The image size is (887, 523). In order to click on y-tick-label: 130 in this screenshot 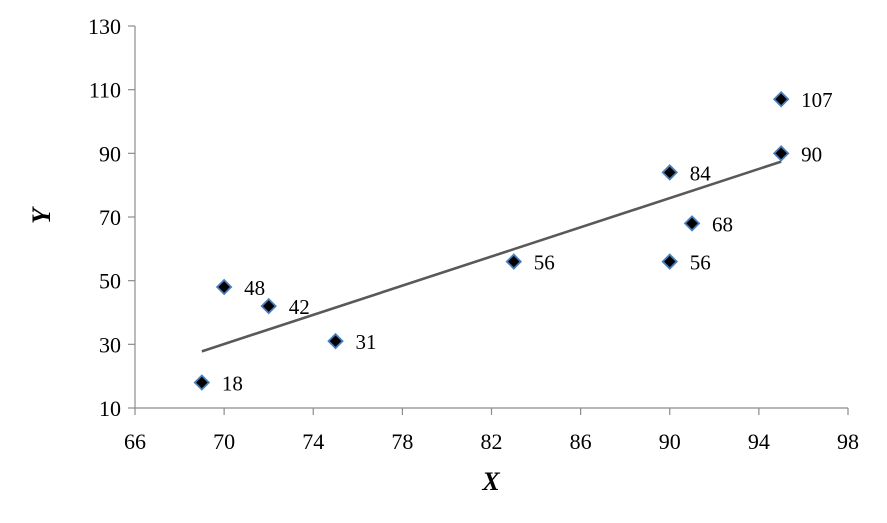, I will do `click(104, 26)`.